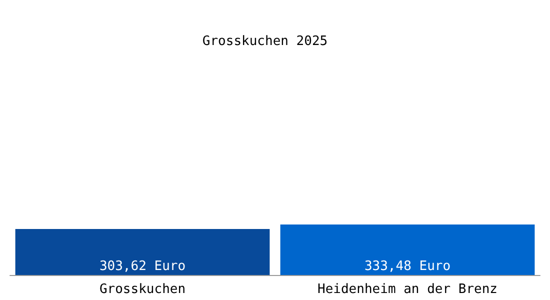  Describe the element at coordinates (142, 266) in the screenshot. I see `data-label: 303,62 Euro` at that location.